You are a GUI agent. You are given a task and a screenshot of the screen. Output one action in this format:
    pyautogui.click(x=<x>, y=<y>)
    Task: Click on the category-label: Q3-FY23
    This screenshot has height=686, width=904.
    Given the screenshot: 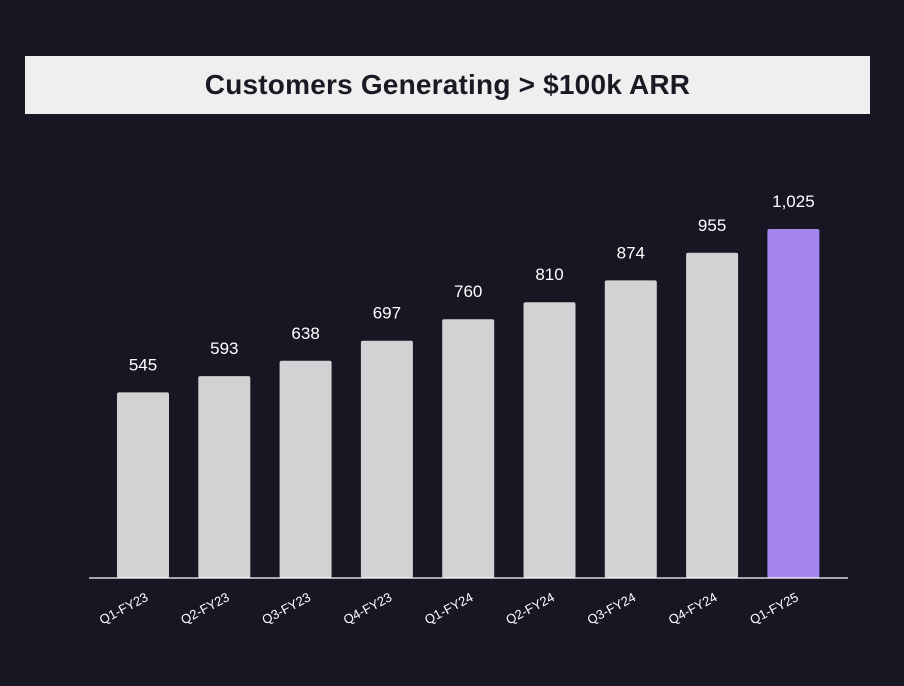 What is the action you would take?
    pyautogui.click(x=286, y=608)
    